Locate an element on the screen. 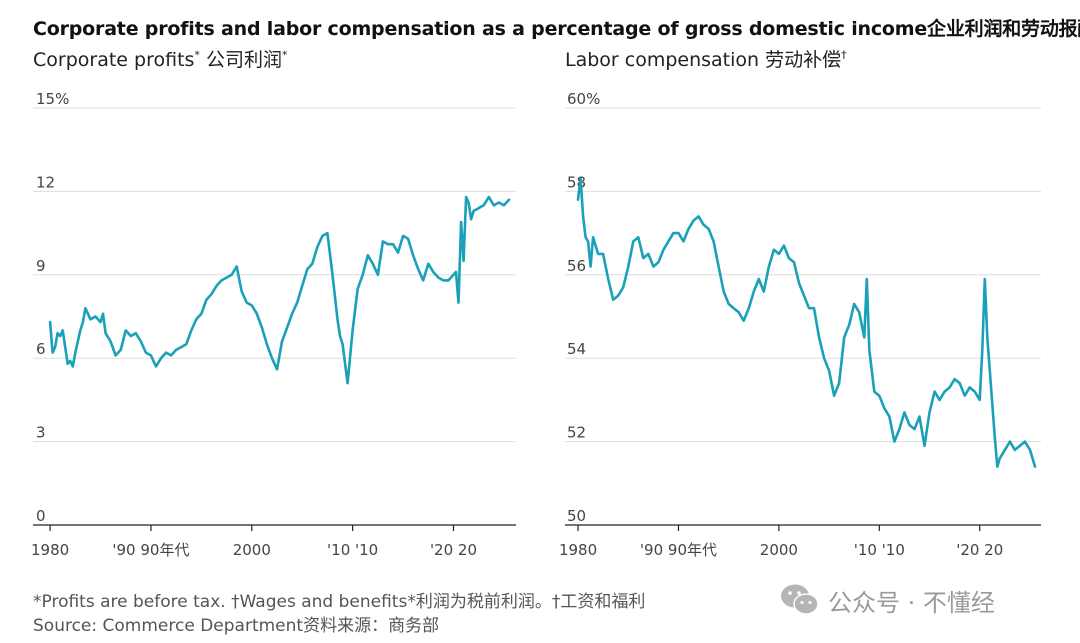  profits-xtick-label: '20 20 is located at coordinates (453, 550).